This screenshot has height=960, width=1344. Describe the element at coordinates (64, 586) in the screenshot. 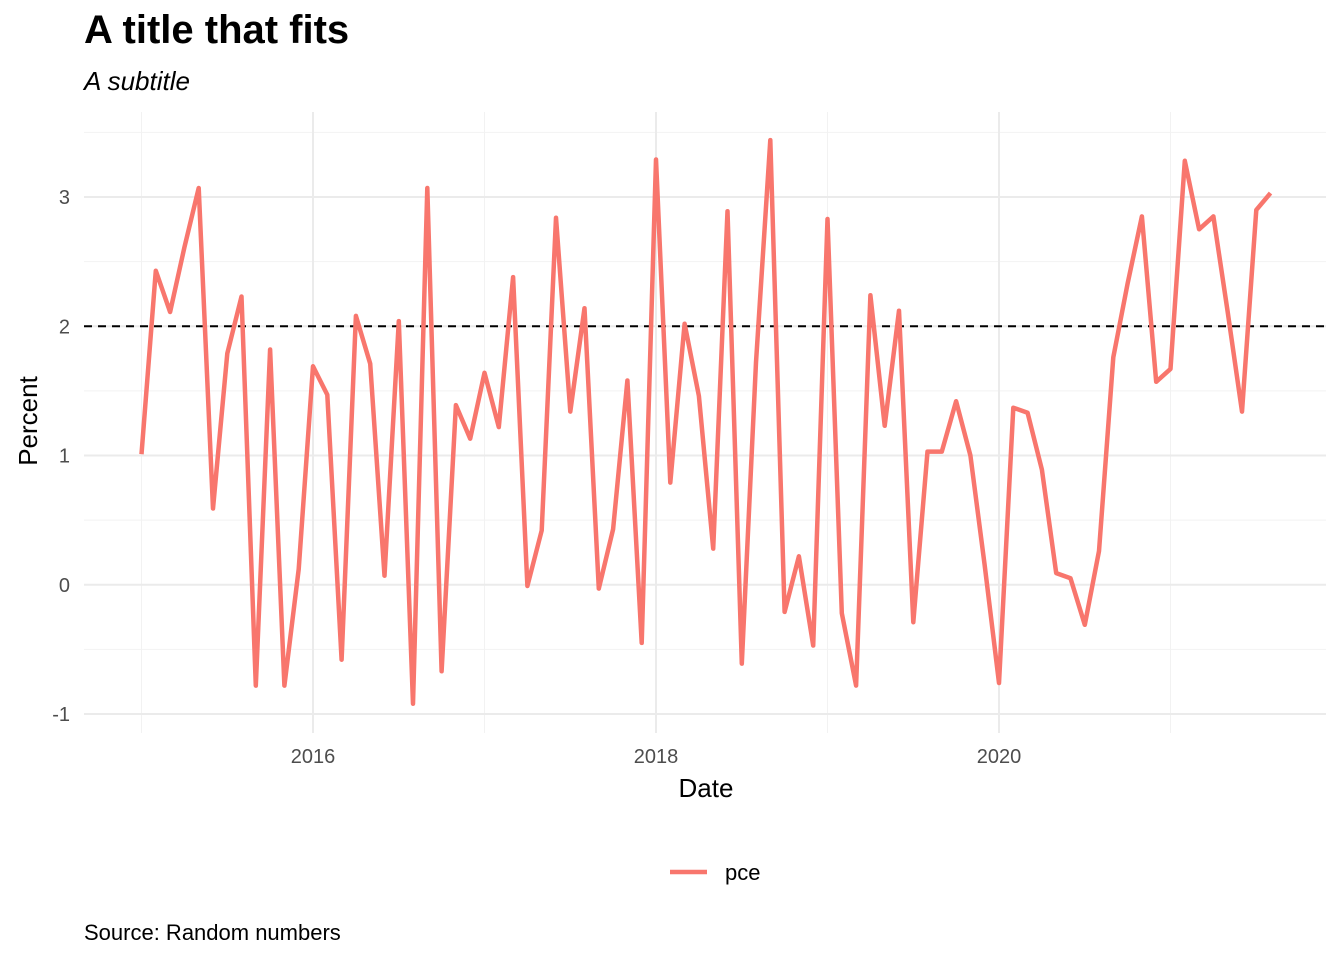

I see `y-tick-label: 0` at that location.